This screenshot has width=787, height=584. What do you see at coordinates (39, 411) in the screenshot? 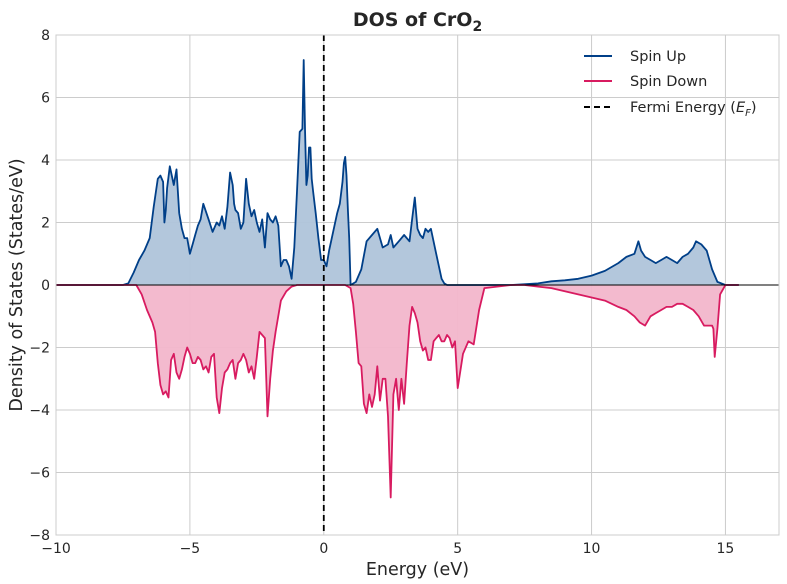
I see `y-tick-label: −4` at bounding box center [39, 411].